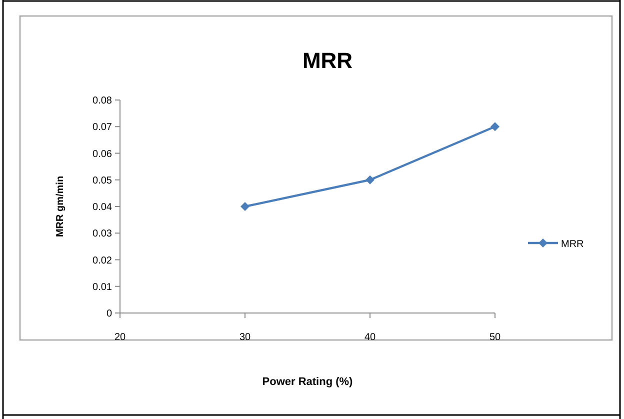 This screenshot has width=624, height=419. I want to click on x-tick-label: 40, so click(370, 337).